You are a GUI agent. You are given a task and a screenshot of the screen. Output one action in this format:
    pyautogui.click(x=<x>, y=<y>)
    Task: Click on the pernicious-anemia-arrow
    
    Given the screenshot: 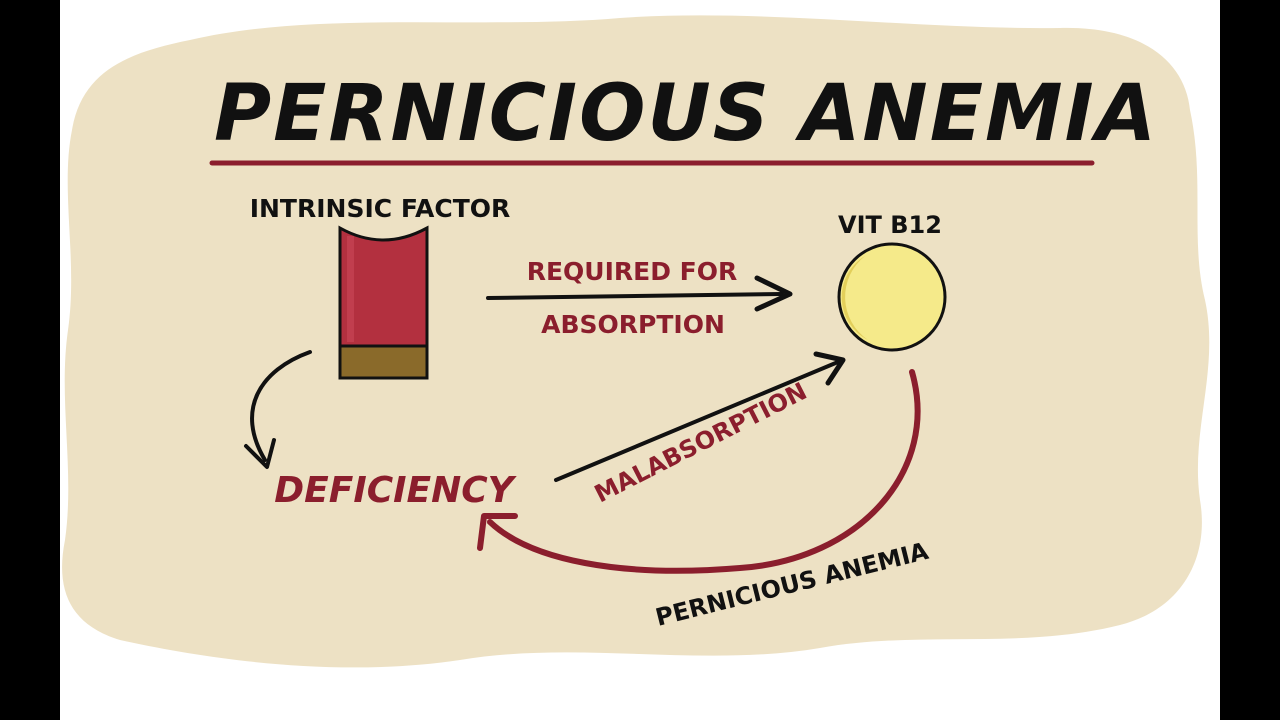 What is the action you would take?
    pyautogui.click(x=699, y=471)
    